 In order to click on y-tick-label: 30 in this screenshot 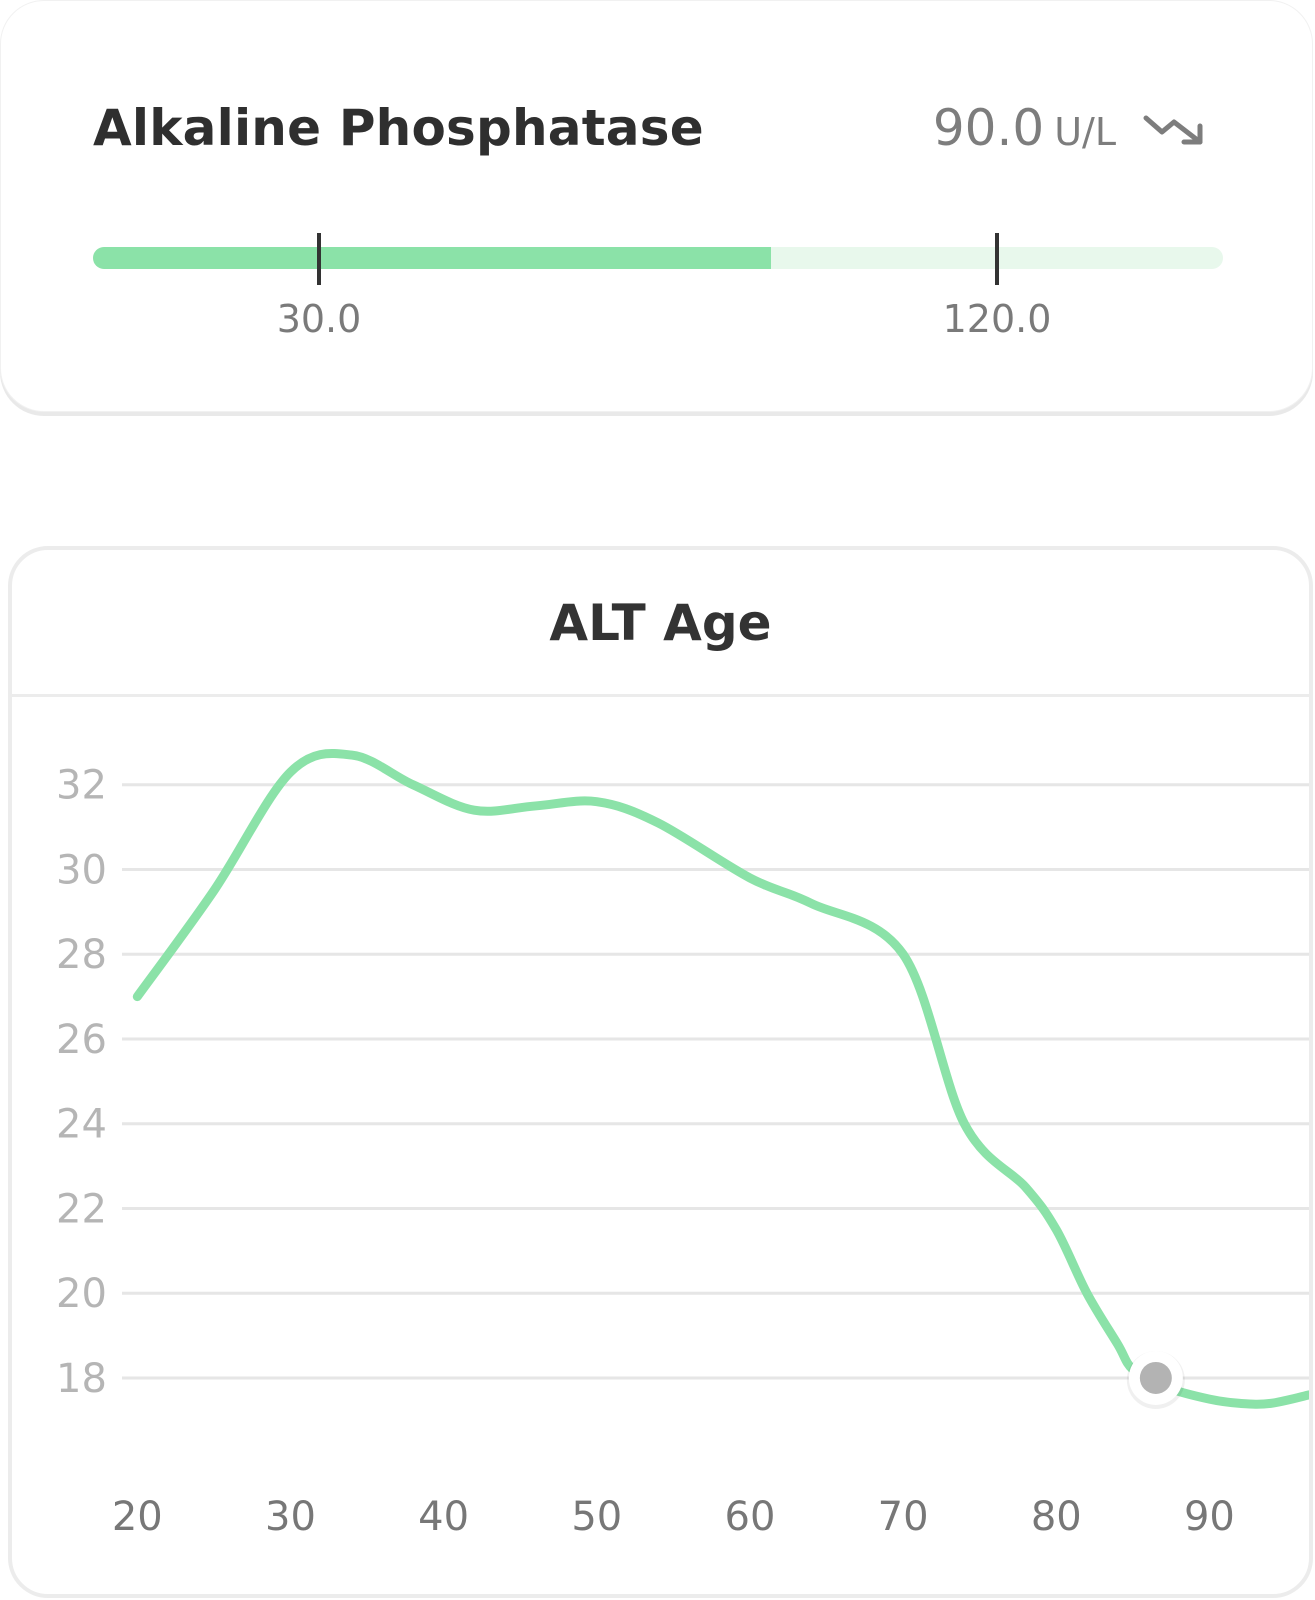, I will do `click(81, 870)`.